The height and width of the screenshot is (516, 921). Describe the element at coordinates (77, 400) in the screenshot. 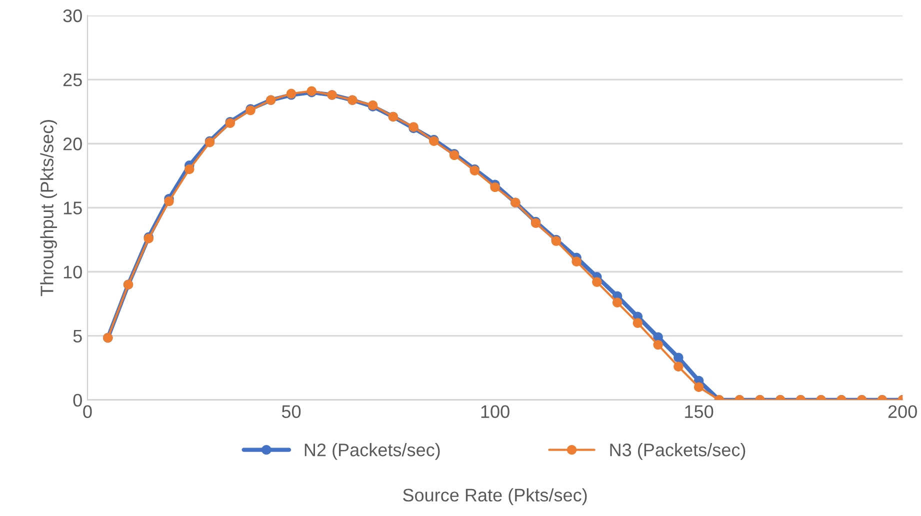

I see `y-tick-label: 0` at that location.